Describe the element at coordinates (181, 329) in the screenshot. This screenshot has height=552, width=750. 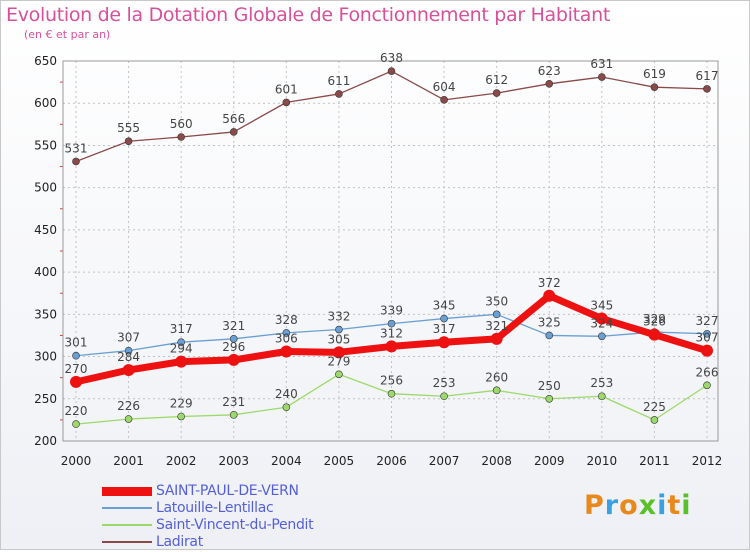
I see `data-label: 317` at that location.